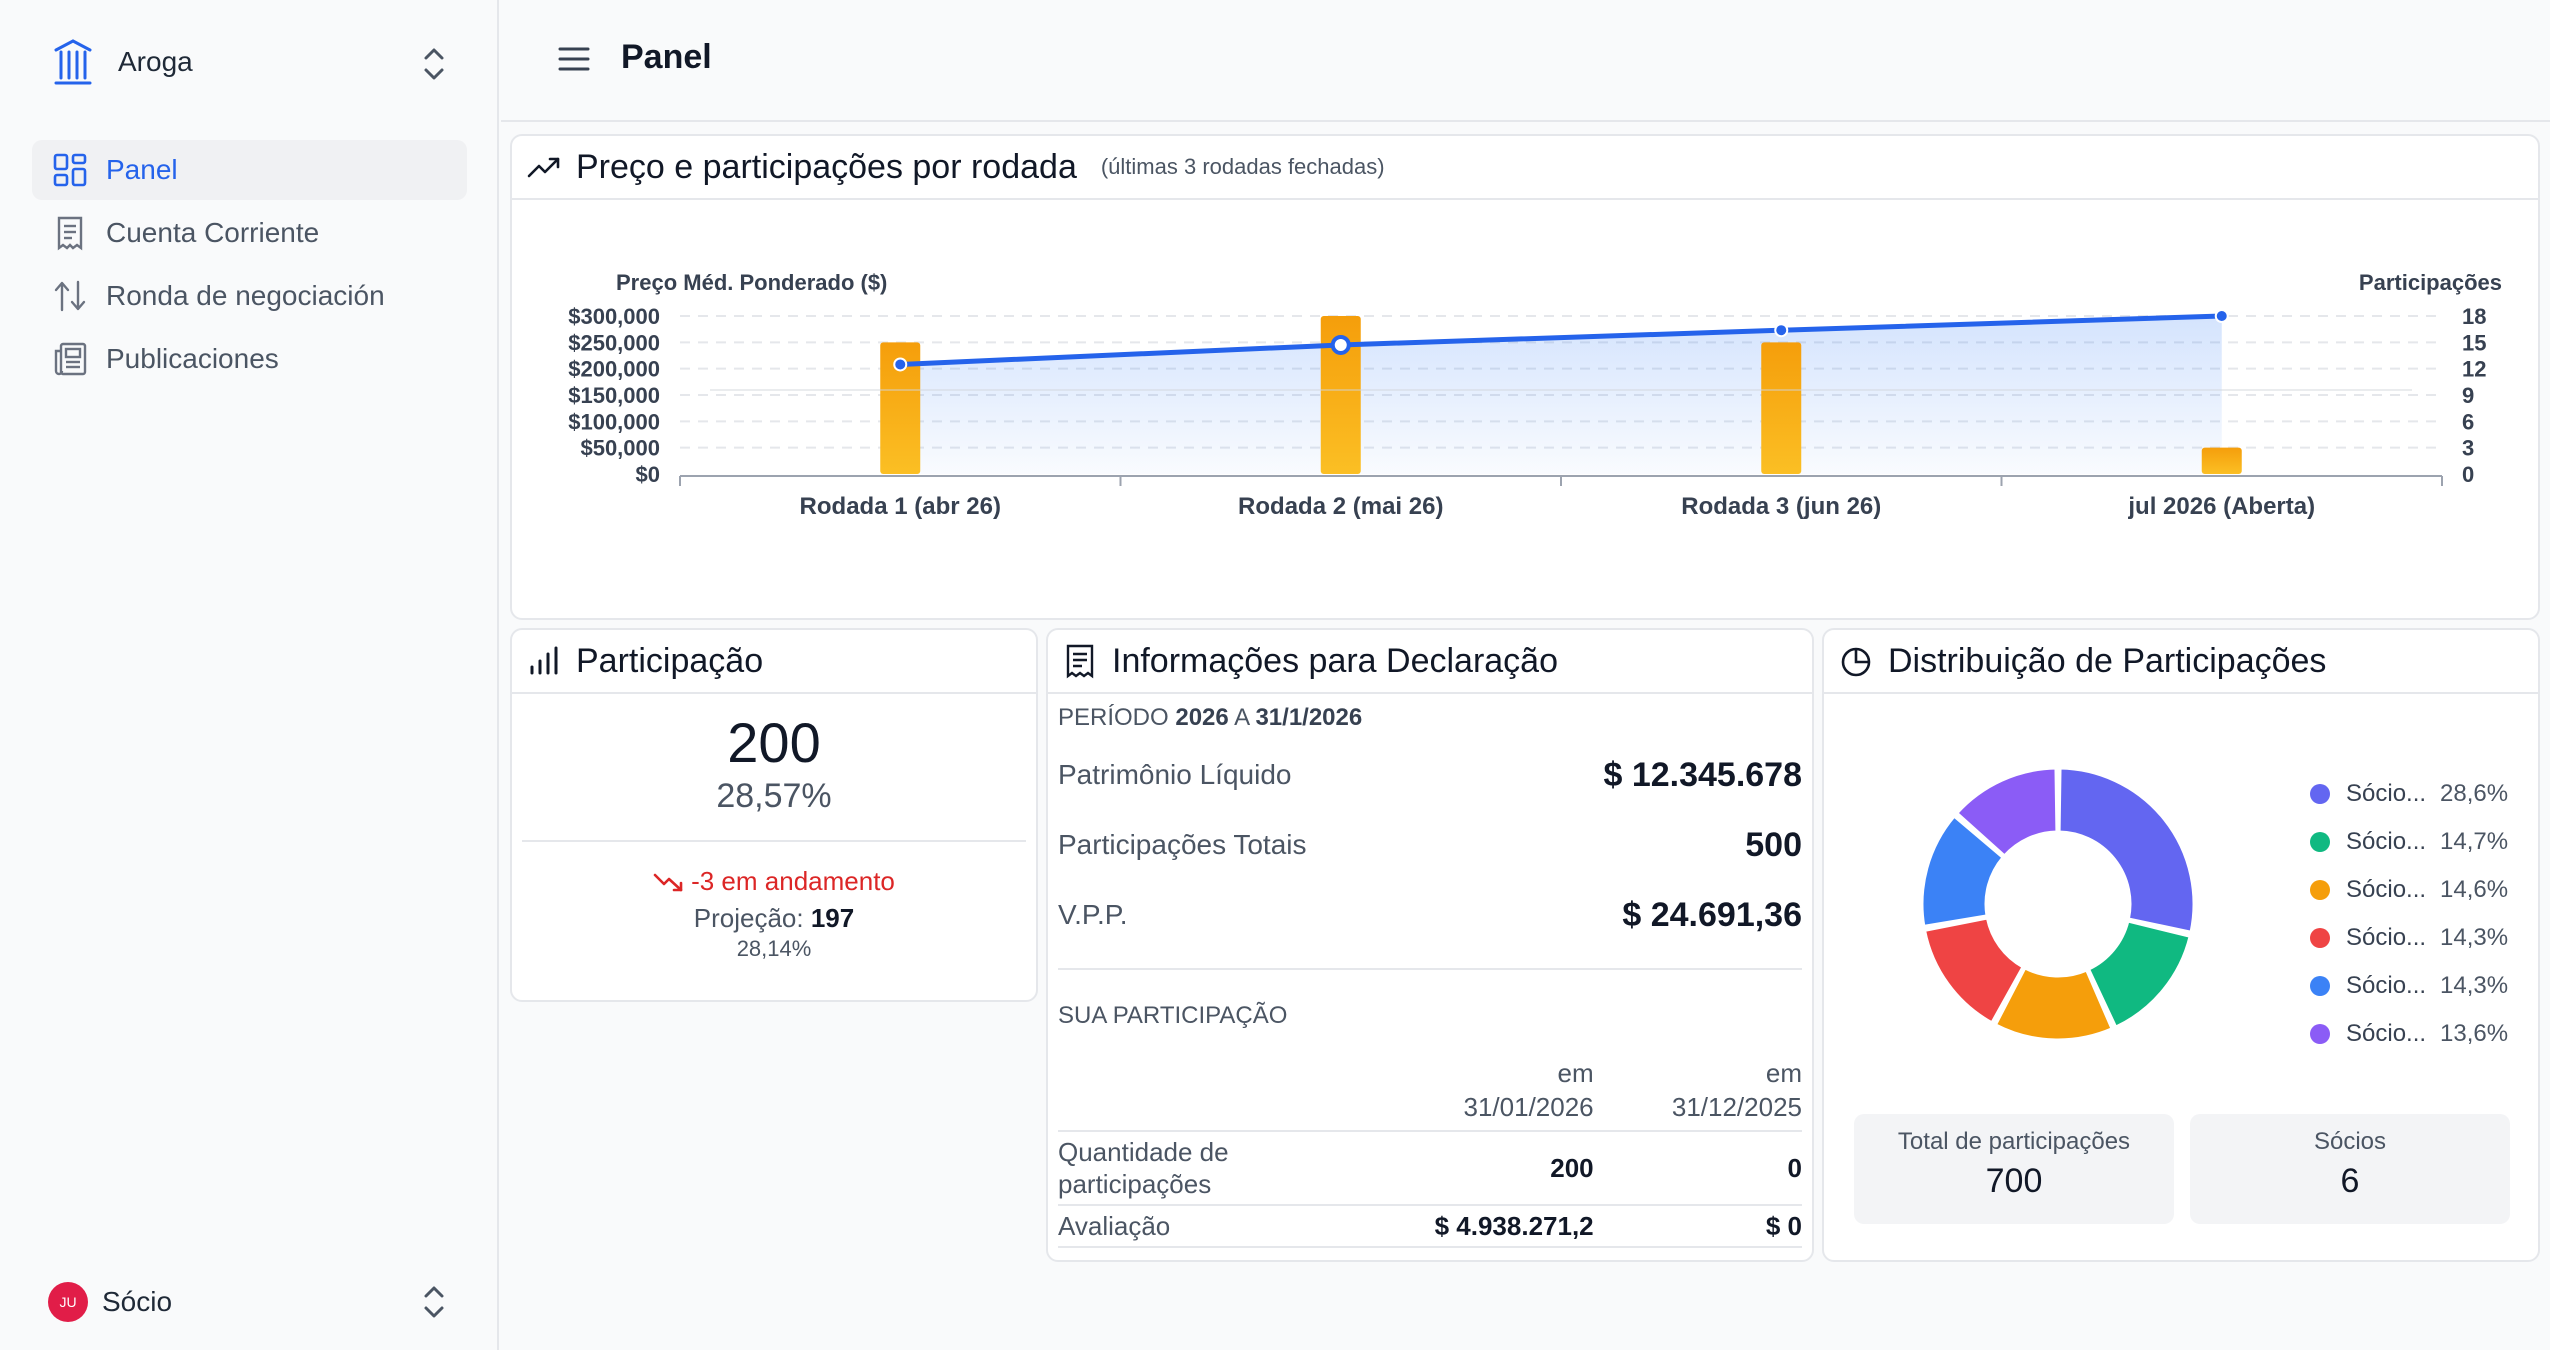 Image resolution: width=2550 pixels, height=1350 pixels. I want to click on table-row: Avaliação $ 4.938.271,2 $ 0, so click(1430, 1226).